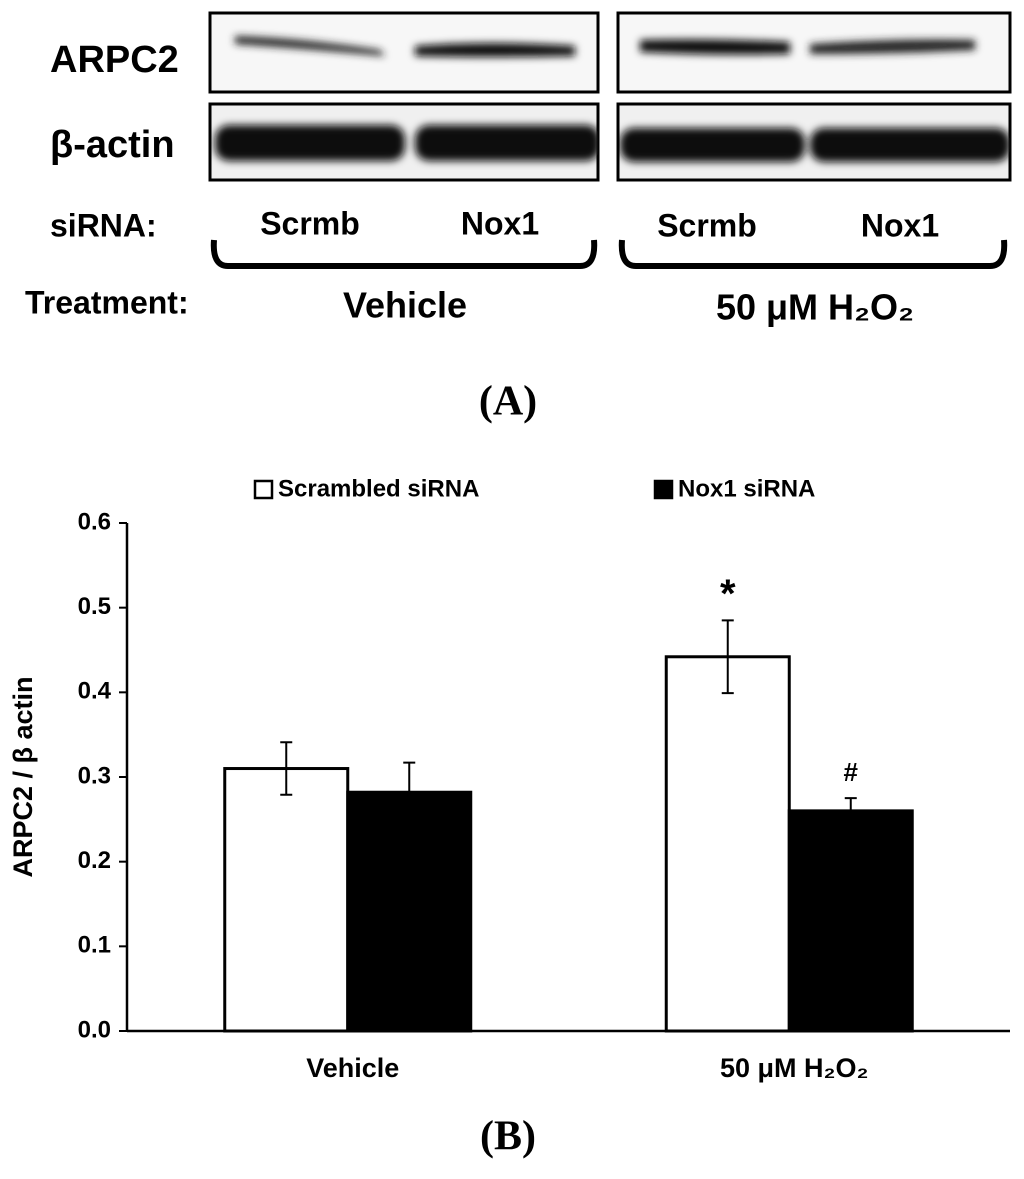 This screenshot has height=1179, width=1024. Describe the element at coordinates (94, 1029) in the screenshot. I see `y-tick-label: 0.0` at that location.